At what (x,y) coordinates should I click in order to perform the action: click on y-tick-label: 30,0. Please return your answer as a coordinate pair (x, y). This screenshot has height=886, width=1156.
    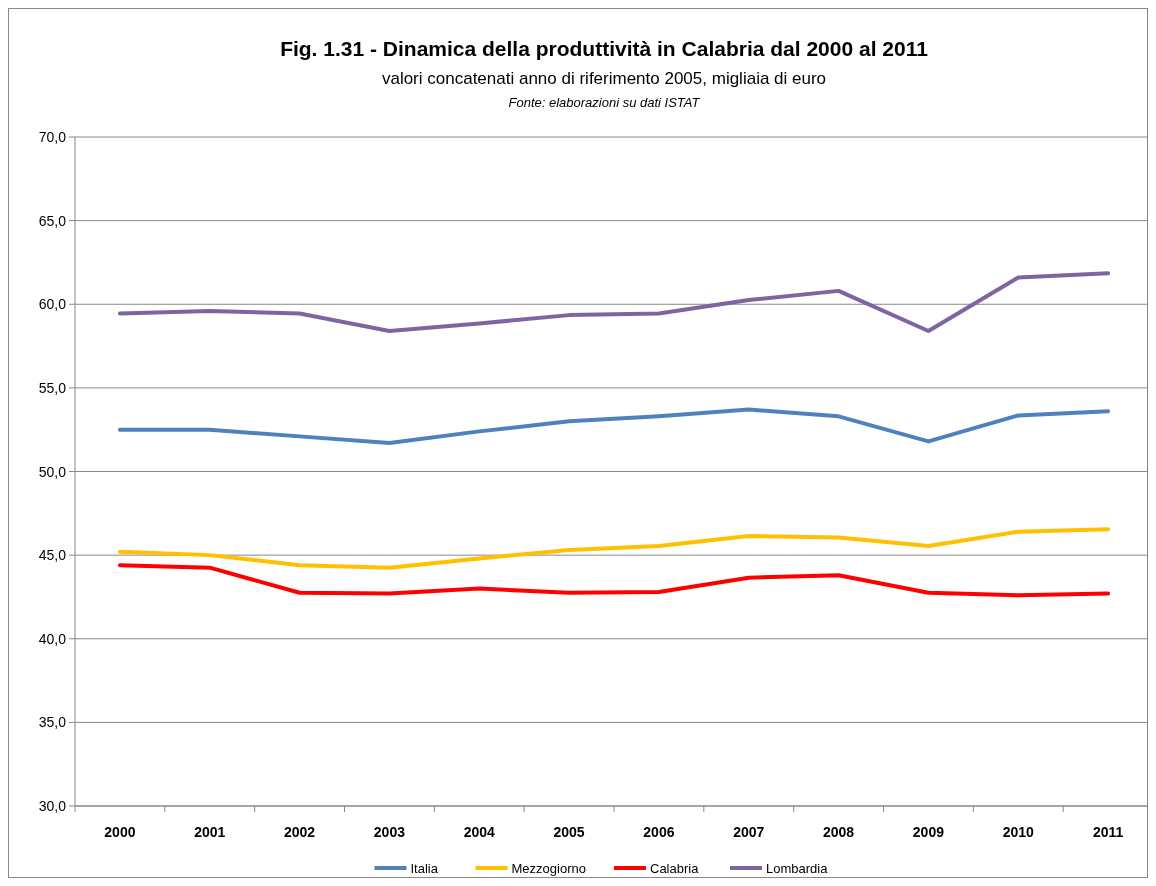
    Looking at the image, I should click on (52, 806).